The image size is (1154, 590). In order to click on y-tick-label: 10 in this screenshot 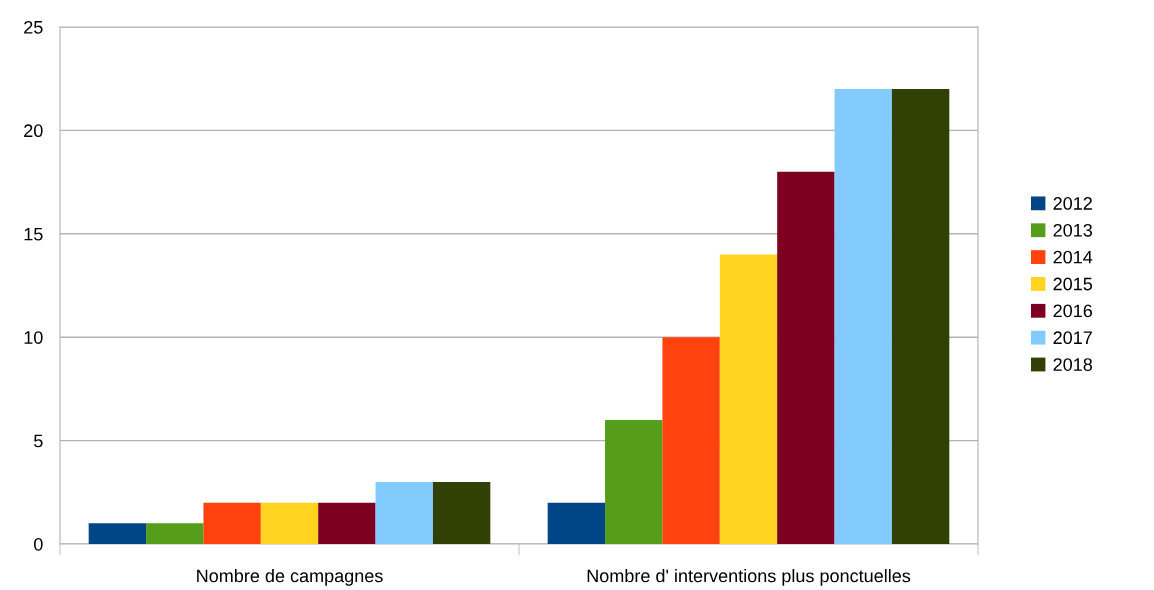, I will do `click(33, 337)`.